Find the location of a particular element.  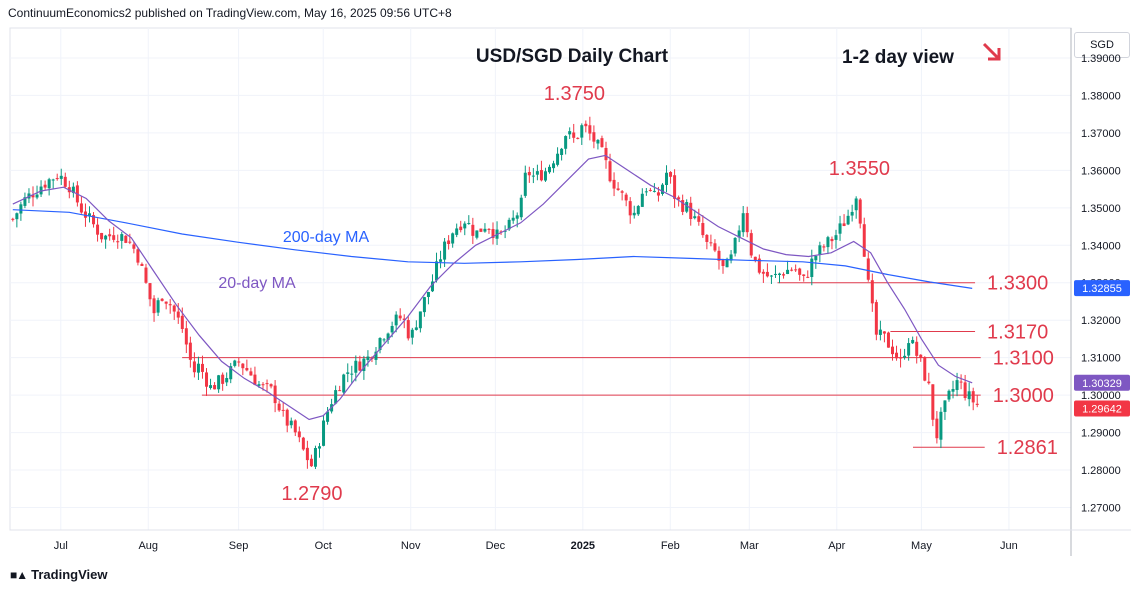

tv-logo-icon: ■▲ is located at coordinates (19, 574).